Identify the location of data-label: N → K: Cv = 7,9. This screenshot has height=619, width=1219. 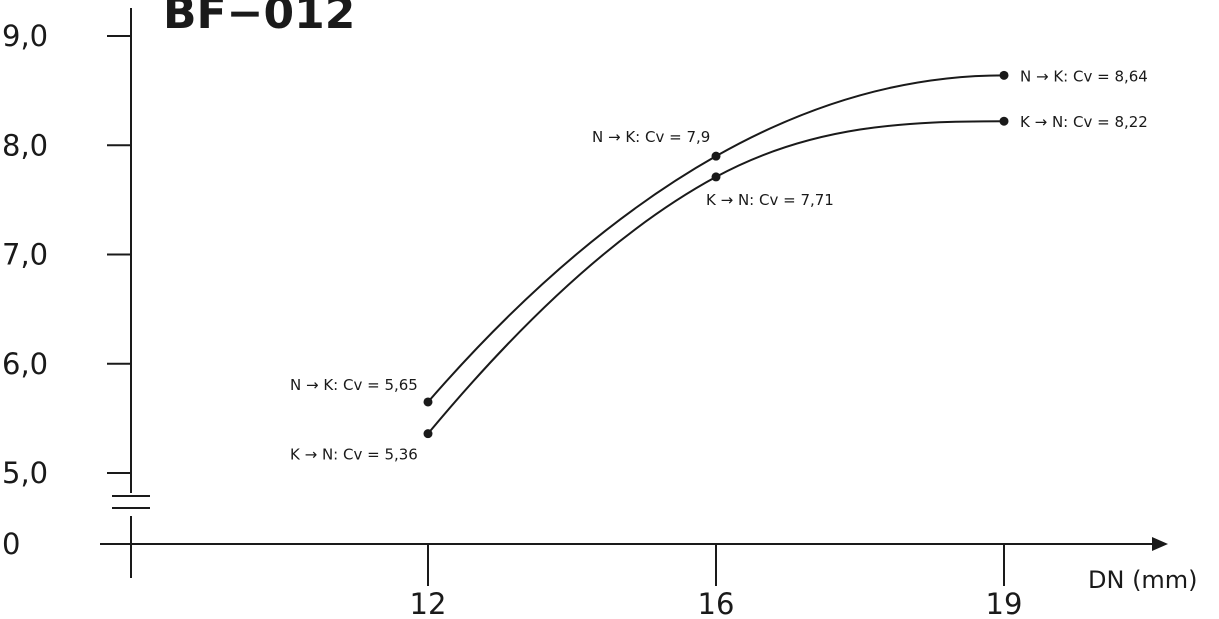
(651, 137).